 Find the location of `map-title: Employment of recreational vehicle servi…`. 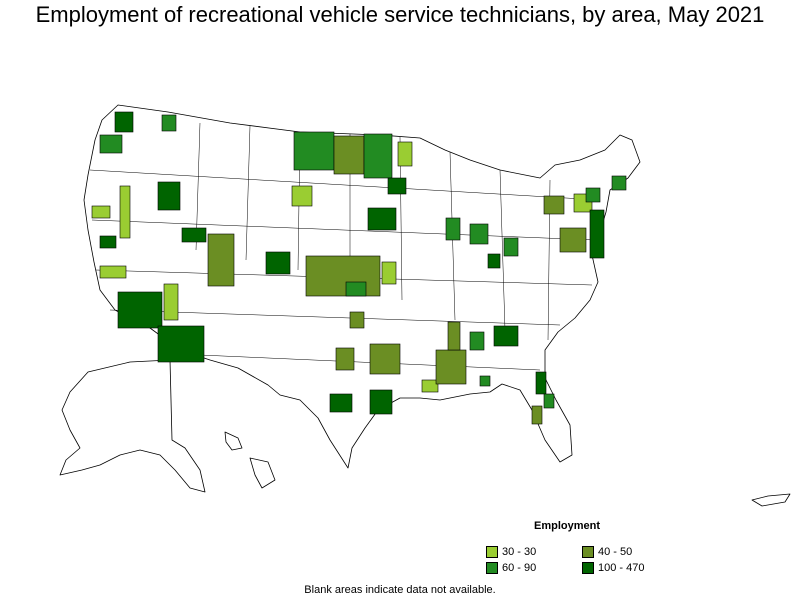

map-title: Employment of recreational vehicle servi… is located at coordinates (400, 14).